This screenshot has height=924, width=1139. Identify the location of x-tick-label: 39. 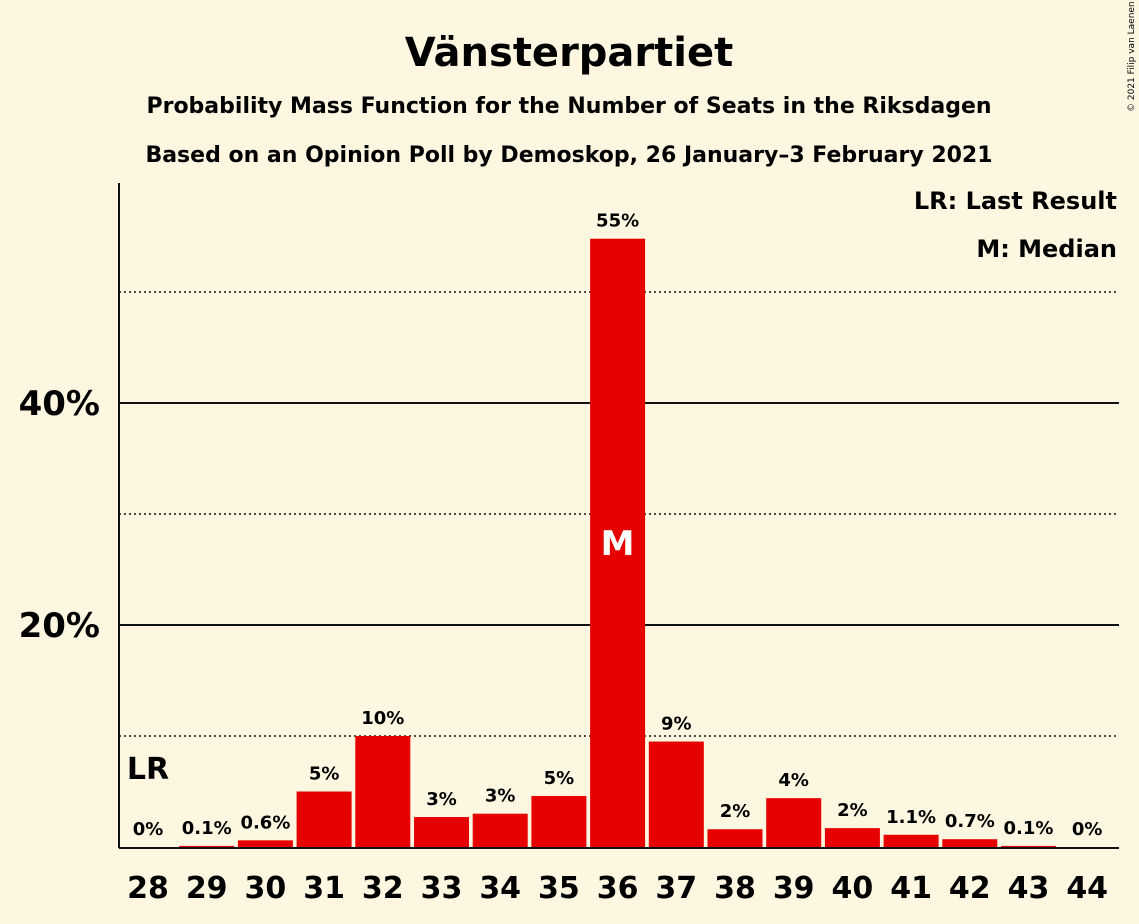
(794, 888).